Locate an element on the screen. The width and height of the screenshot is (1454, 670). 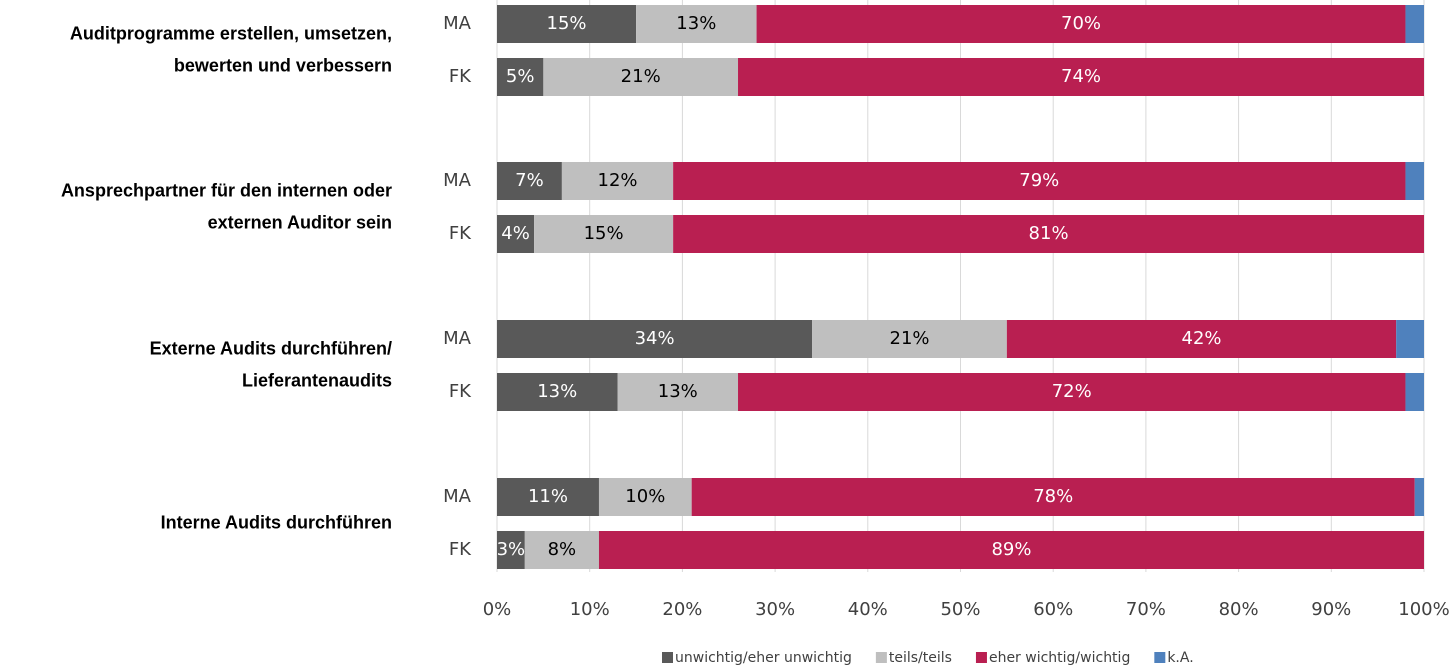
group-label: Ansprechpartner für den internen oder is located at coordinates (226, 190).